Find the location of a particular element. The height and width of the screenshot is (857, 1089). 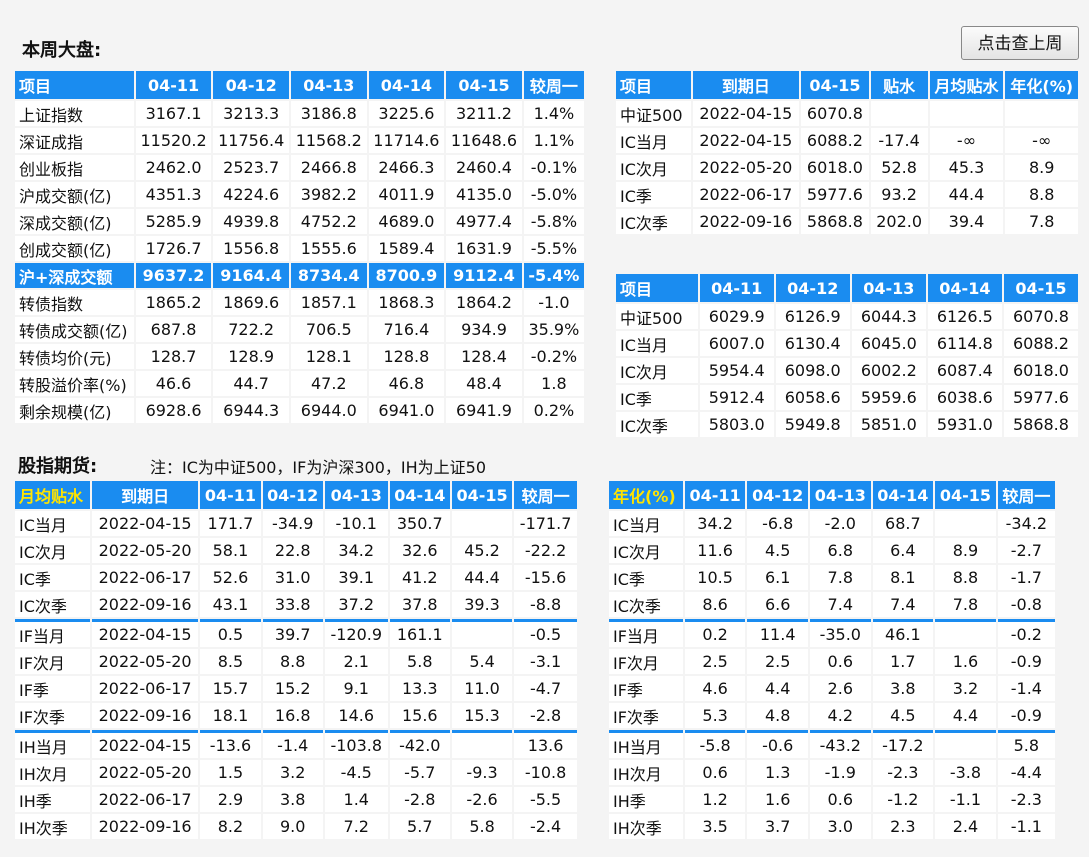

table-row: IF季 4.6 4.4 2.6 3.8 3.2 -1.4 is located at coordinates (832, 688).